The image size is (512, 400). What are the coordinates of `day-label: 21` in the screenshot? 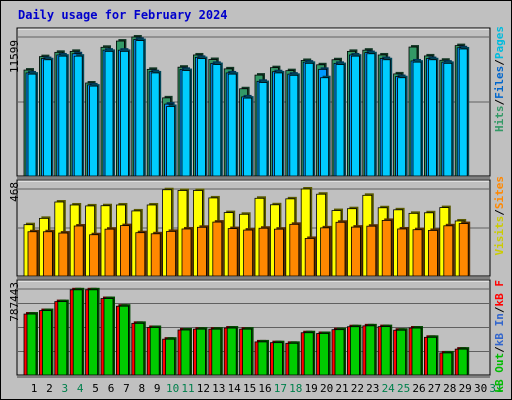 It's located at (341, 388).